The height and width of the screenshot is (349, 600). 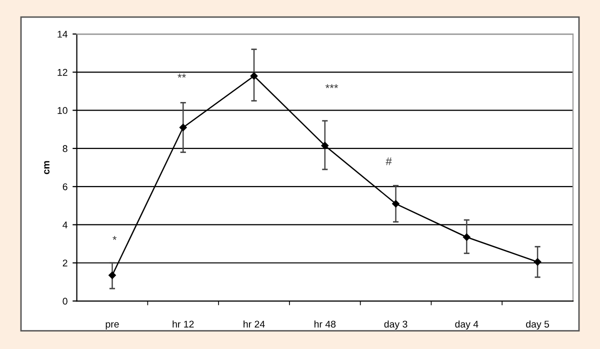 I want to click on y-tick-label: 0, so click(x=65, y=301).